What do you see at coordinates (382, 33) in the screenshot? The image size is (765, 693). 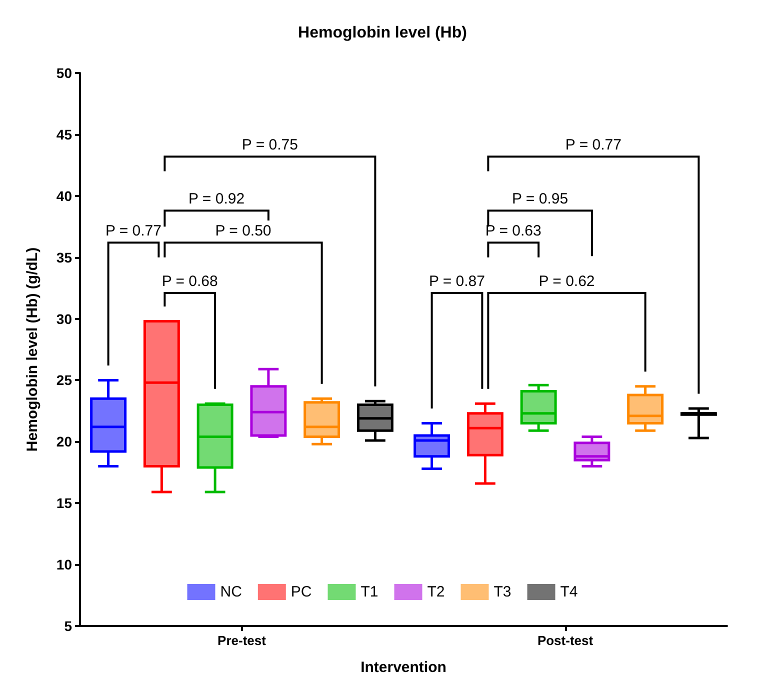 I see `chart-title: Hemoglobin level (Hb)` at bounding box center [382, 33].